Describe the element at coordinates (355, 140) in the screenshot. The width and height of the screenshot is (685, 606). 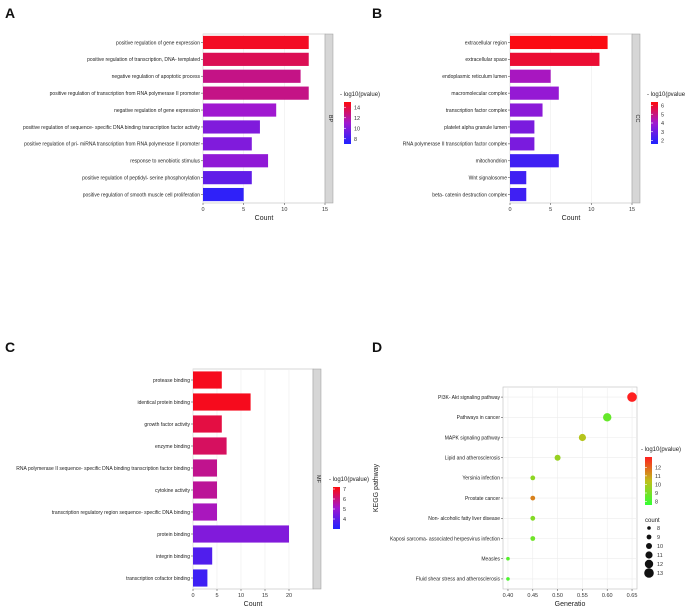
I see `legend-tick-label: 8` at that location.